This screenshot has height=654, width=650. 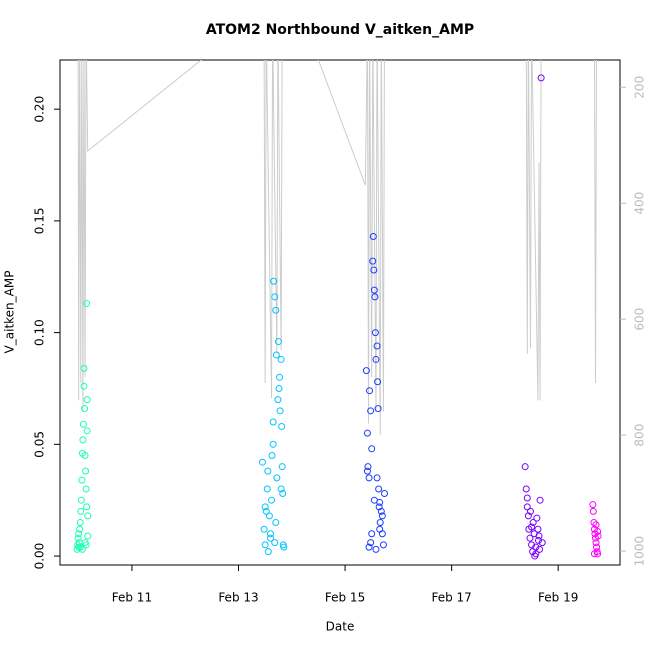 What do you see at coordinates (558, 598) in the screenshot?
I see `x-tick-label: Feb 19` at bounding box center [558, 598].